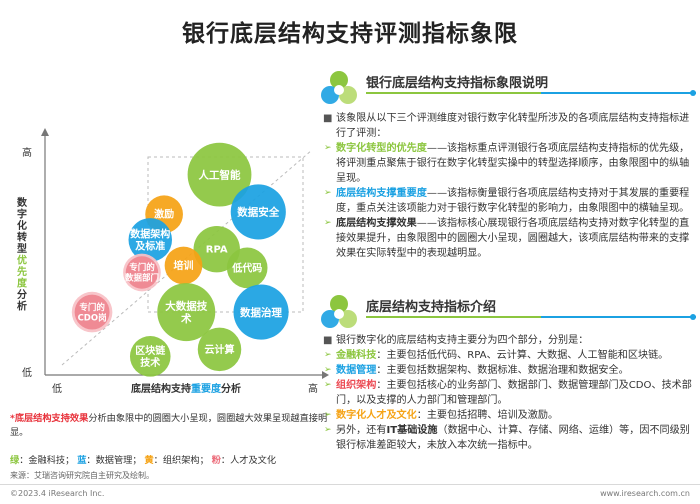  I want to click on legend-text: 数据管理, so click(114, 460).